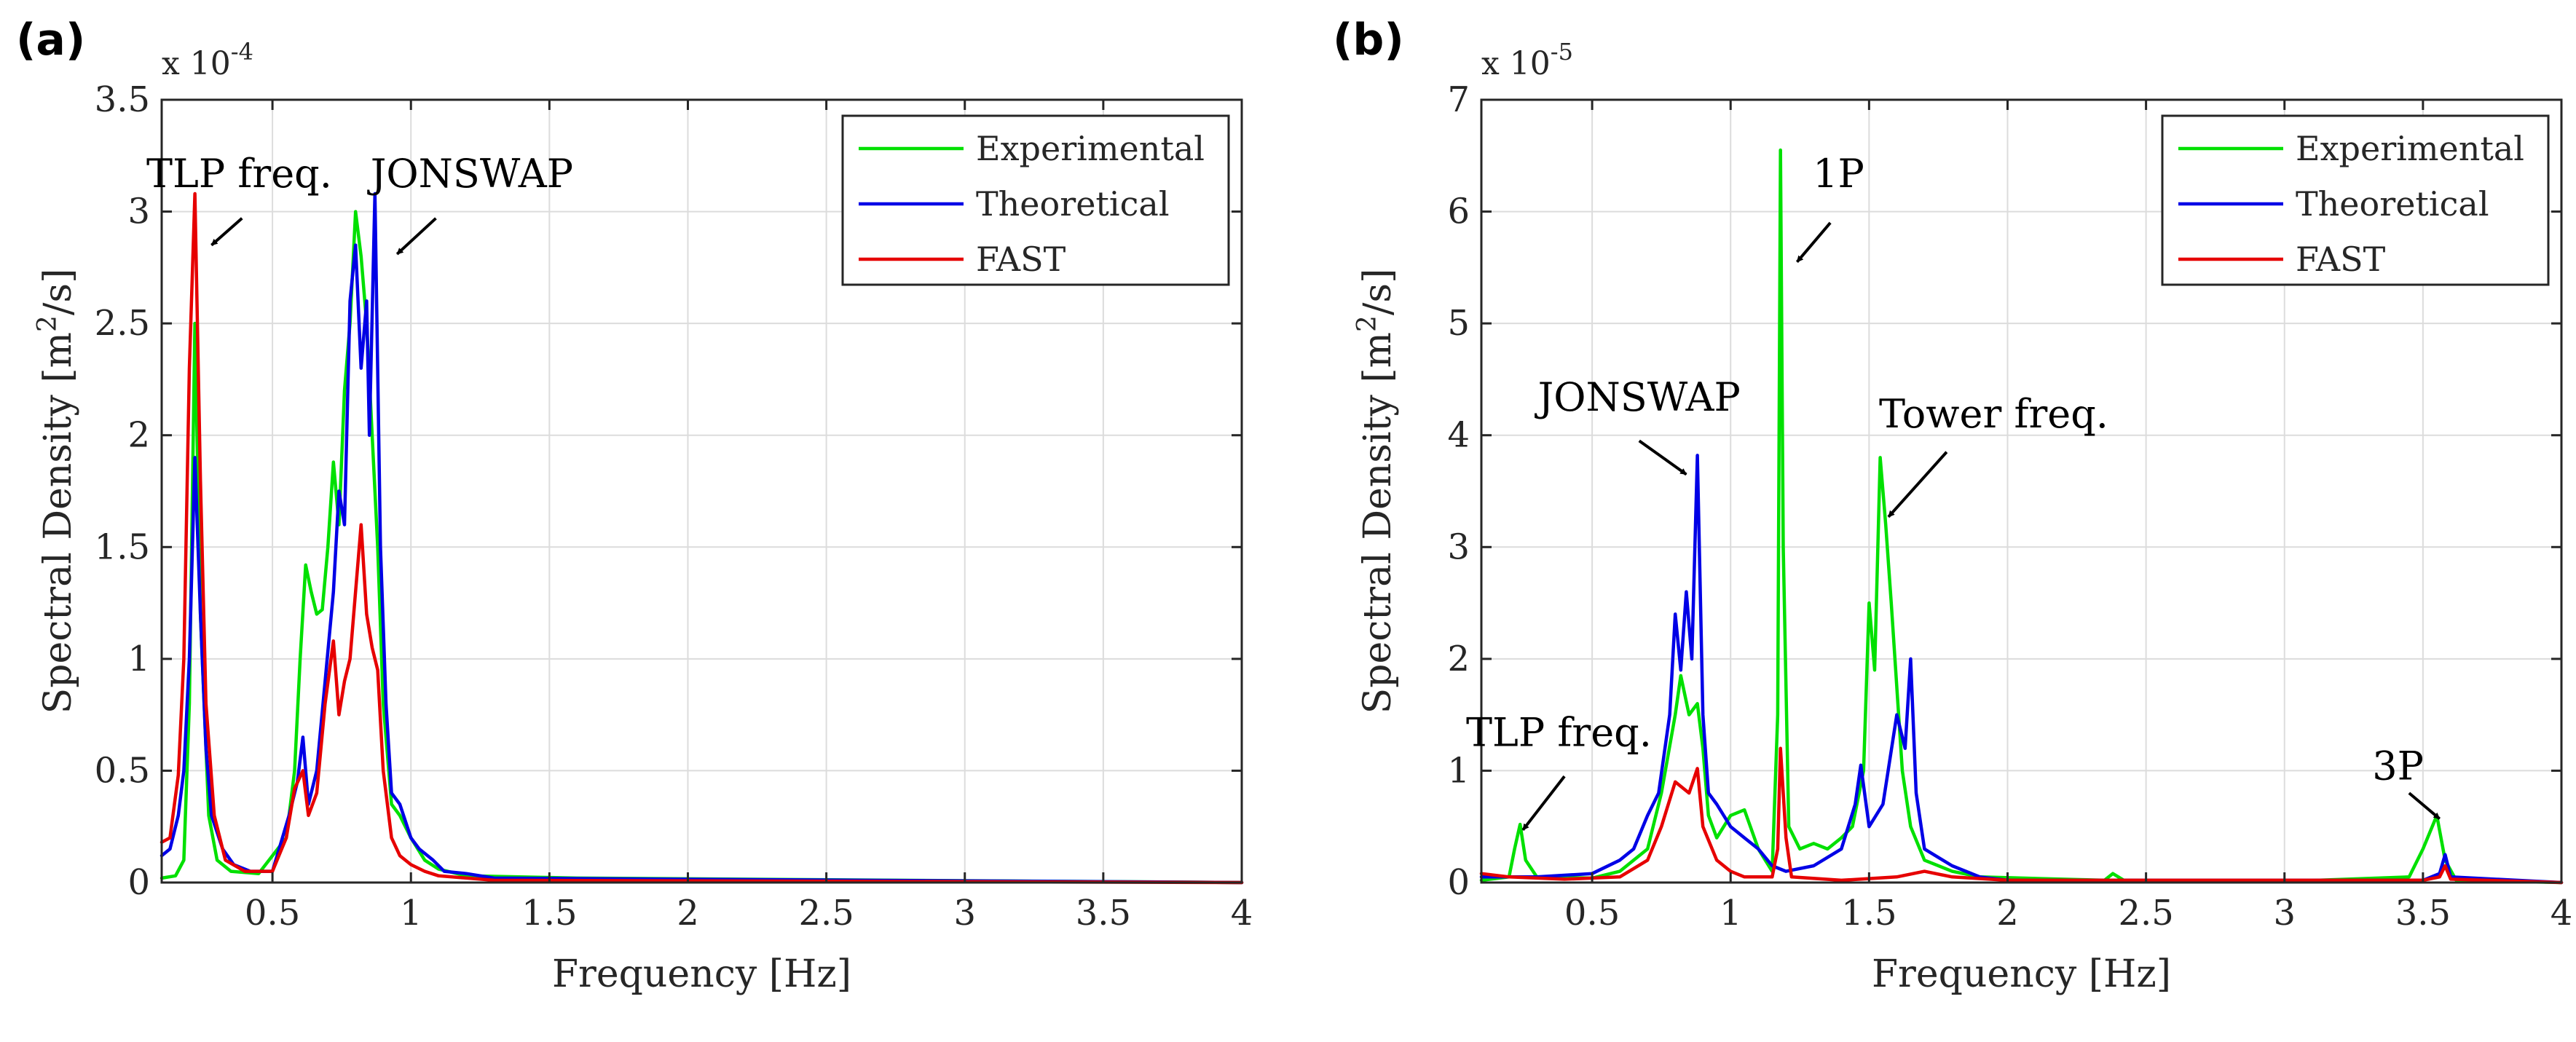 This screenshot has width=2576, height=1042. I want to click on y-tick-label: 7, so click(1458, 99).